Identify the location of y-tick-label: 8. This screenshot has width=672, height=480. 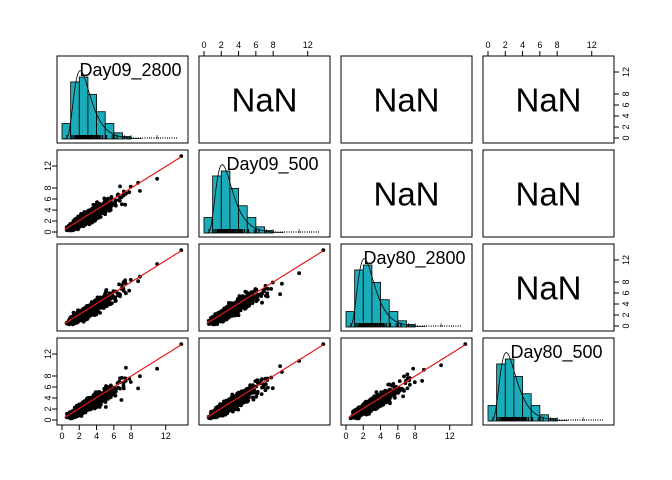
(626, 281).